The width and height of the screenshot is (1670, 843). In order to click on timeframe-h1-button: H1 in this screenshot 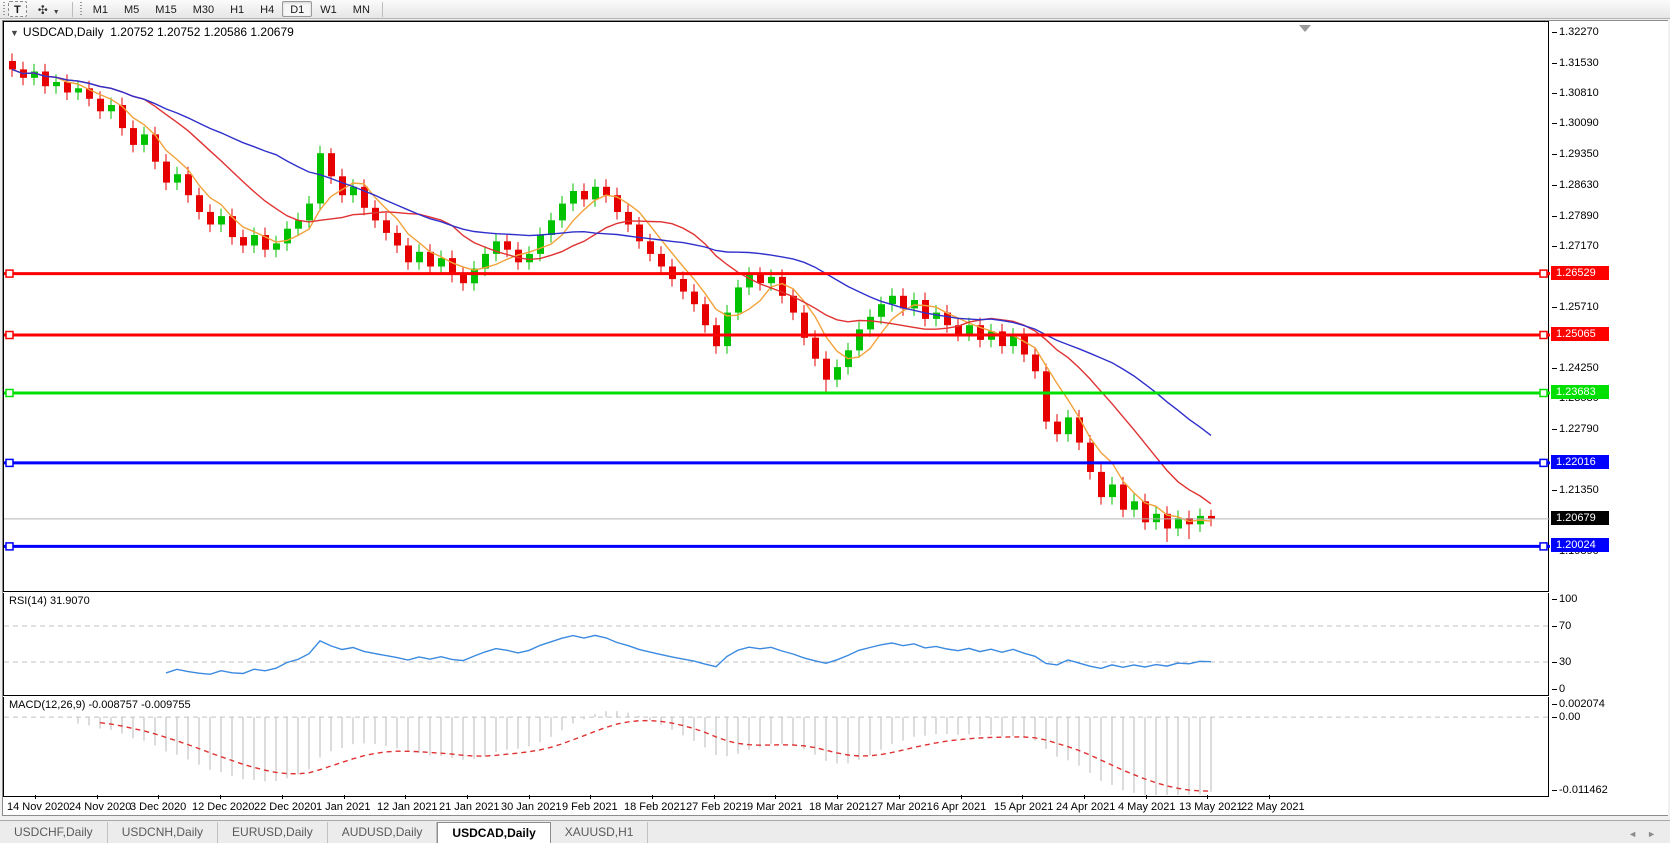, I will do `click(237, 10)`.